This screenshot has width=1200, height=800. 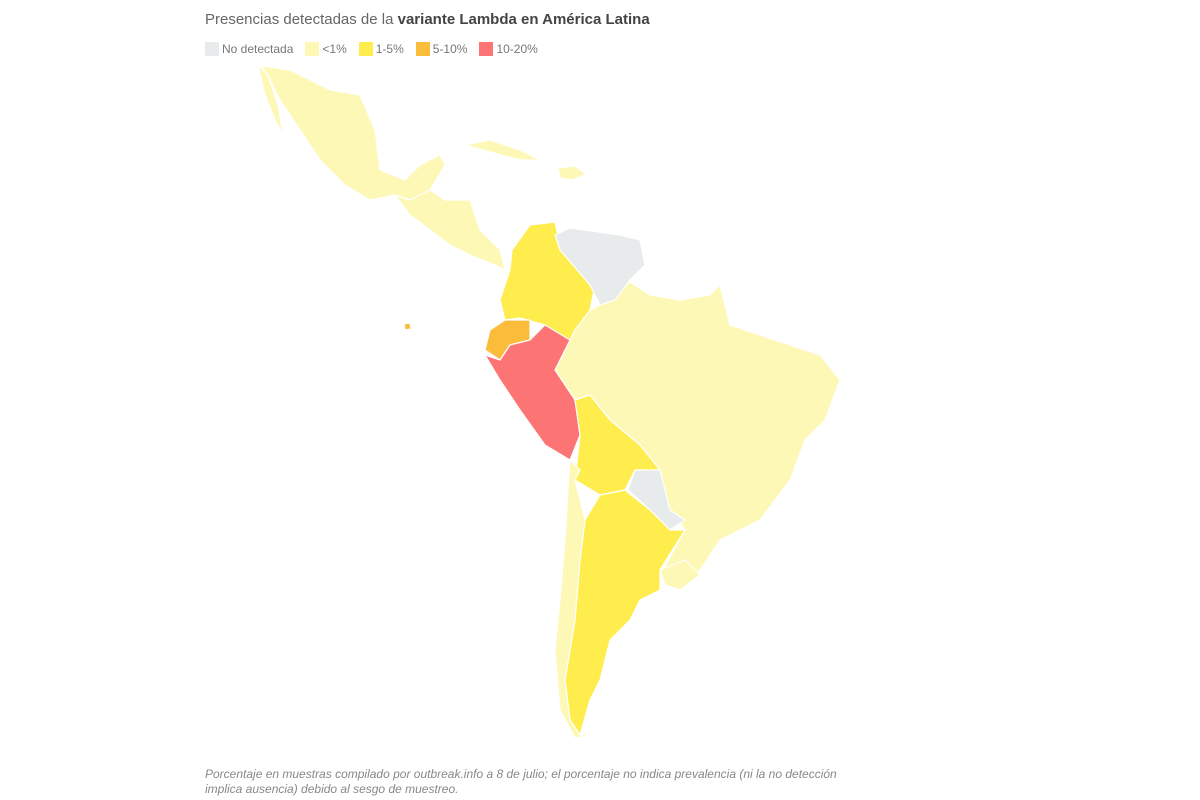 I want to click on legend-label: 1-5%, so click(x=389, y=49).